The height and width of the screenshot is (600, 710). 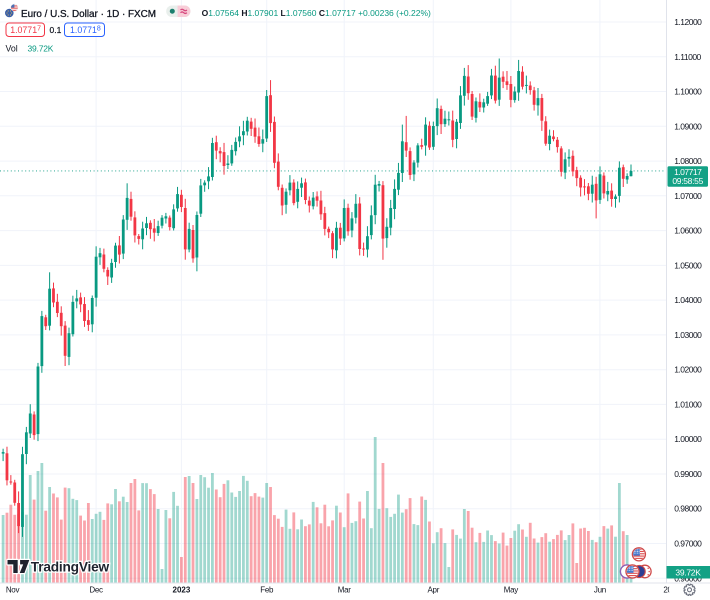 What do you see at coordinates (434, 589) in the screenshot?
I see `svg-text: Apr` at bounding box center [434, 589].